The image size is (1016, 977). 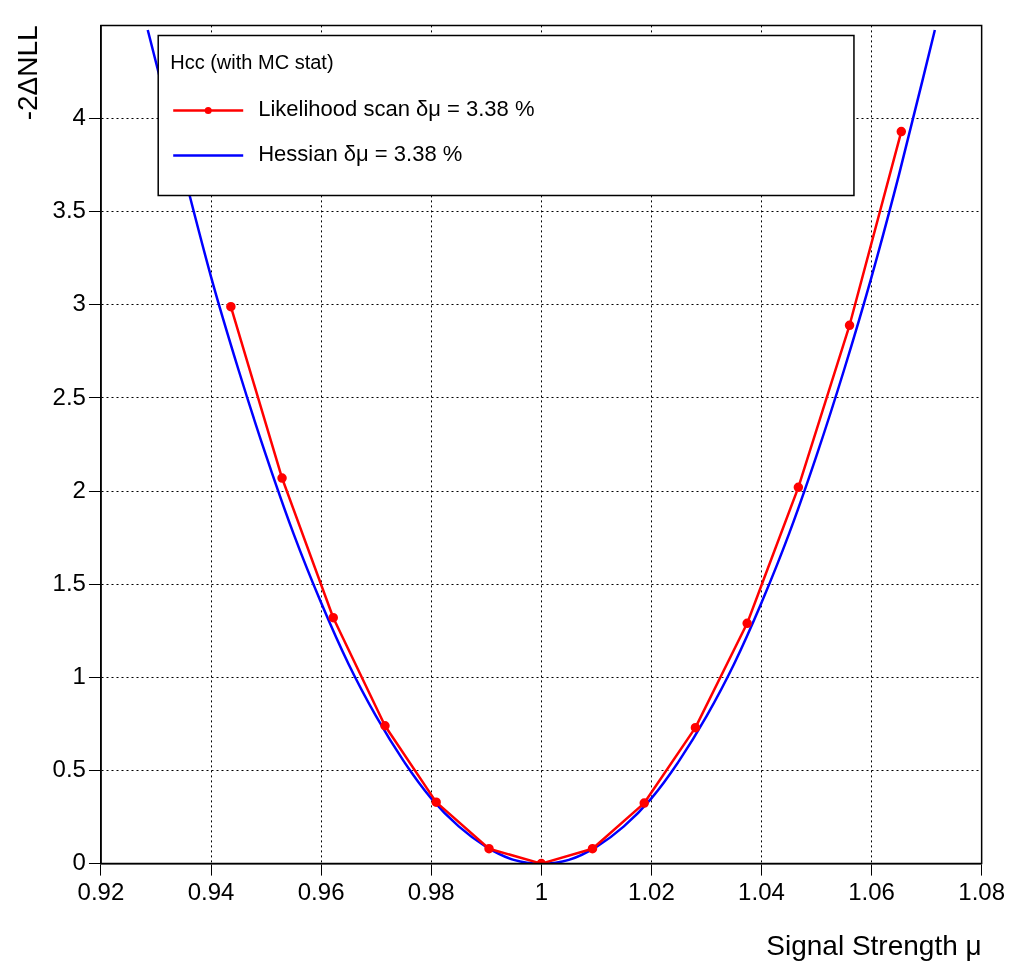 I want to click on y-tick-label: 4, so click(x=79, y=117).